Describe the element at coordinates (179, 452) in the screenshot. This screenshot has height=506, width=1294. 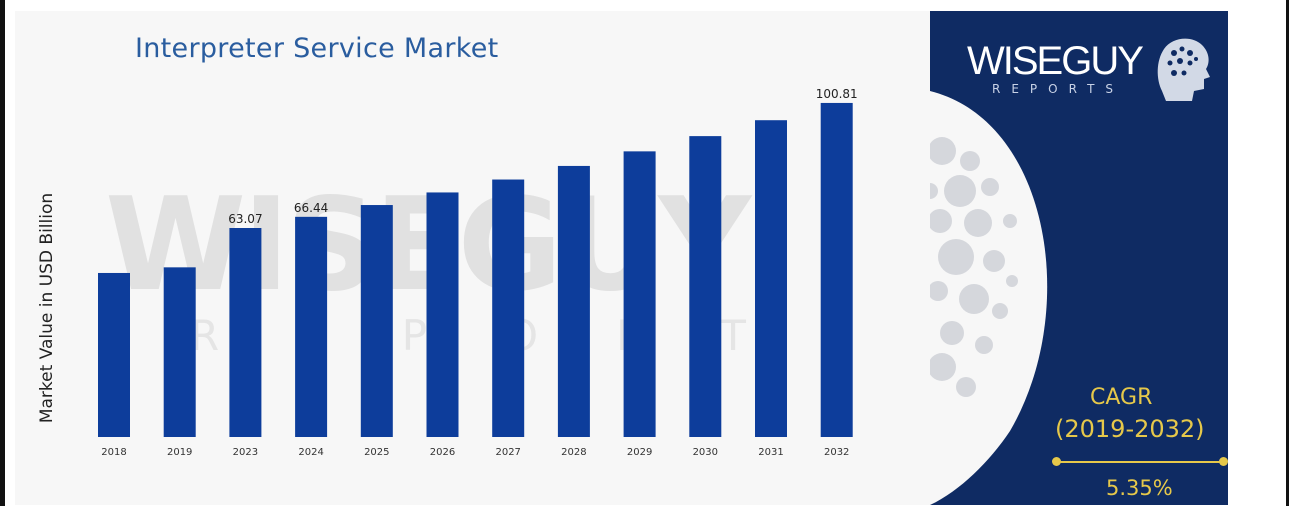
I see `x-tick-label: 2019` at that location.